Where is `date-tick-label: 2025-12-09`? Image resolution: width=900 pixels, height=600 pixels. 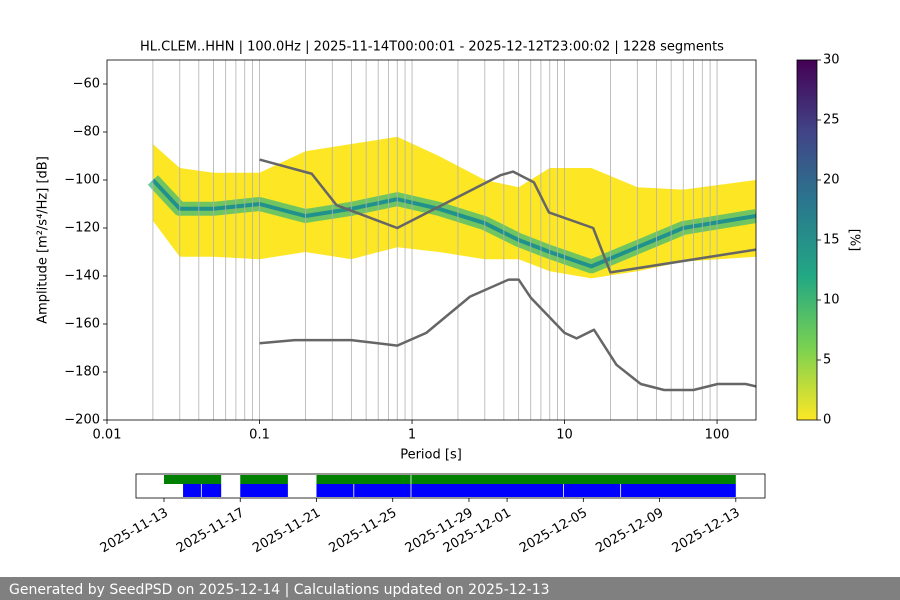
date-tick-label: 2025-12-09 is located at coordinates (629, 531).